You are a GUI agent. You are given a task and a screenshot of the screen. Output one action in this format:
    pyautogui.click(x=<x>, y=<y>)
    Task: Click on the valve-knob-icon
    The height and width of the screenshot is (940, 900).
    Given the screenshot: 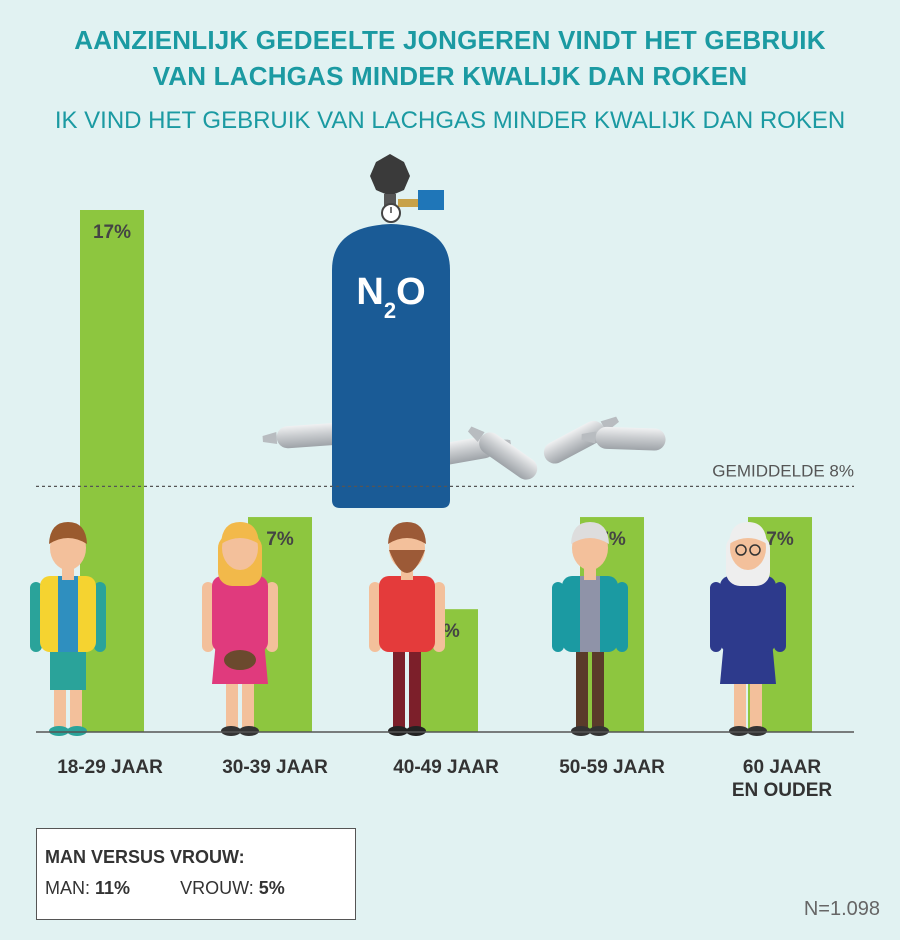 What is the action you would take?
    pyautogui.click(x=390, y=175)
    